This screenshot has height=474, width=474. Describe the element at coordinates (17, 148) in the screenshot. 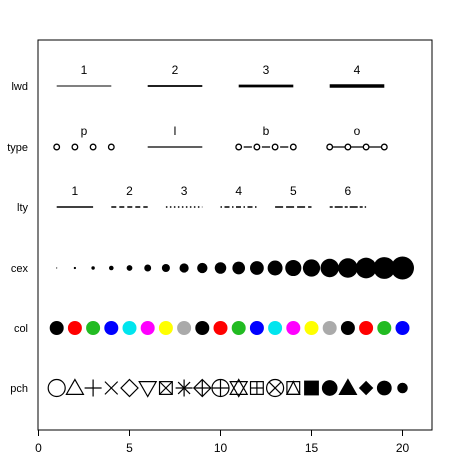

I see `row-label-type: type` at that location.